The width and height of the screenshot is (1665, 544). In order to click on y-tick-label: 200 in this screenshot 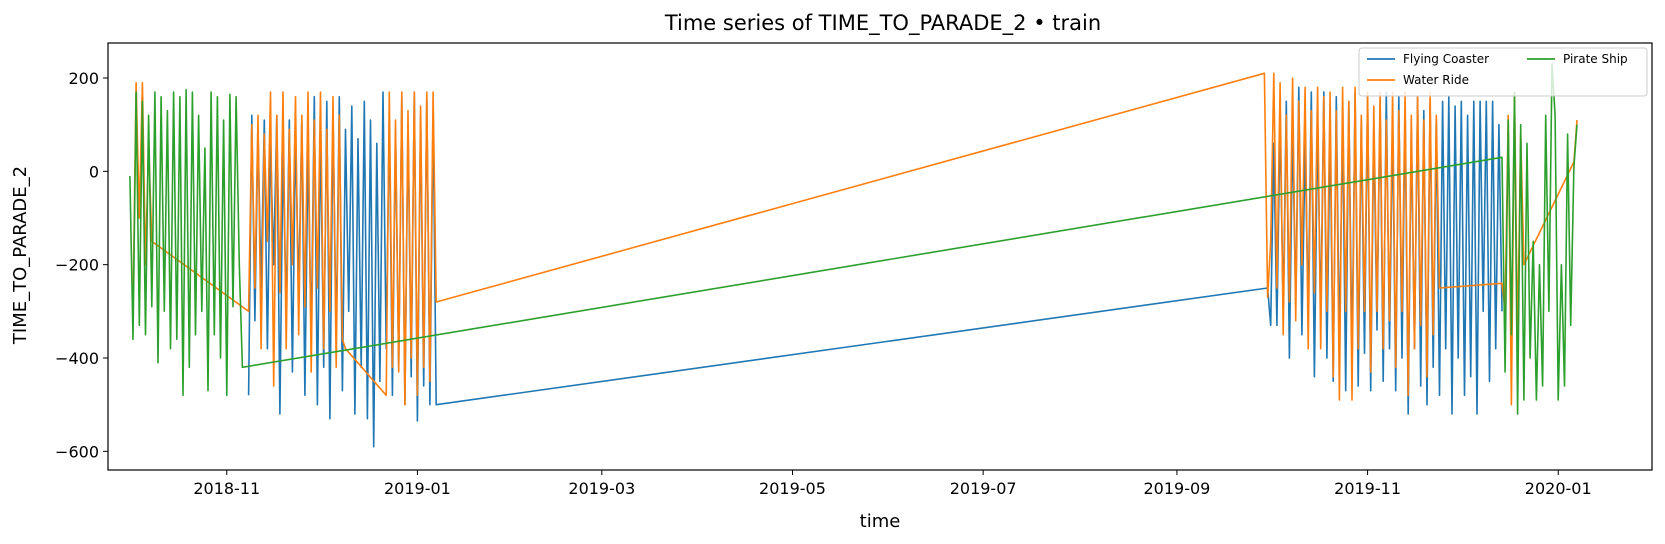, I will do `click(83, 78)`.